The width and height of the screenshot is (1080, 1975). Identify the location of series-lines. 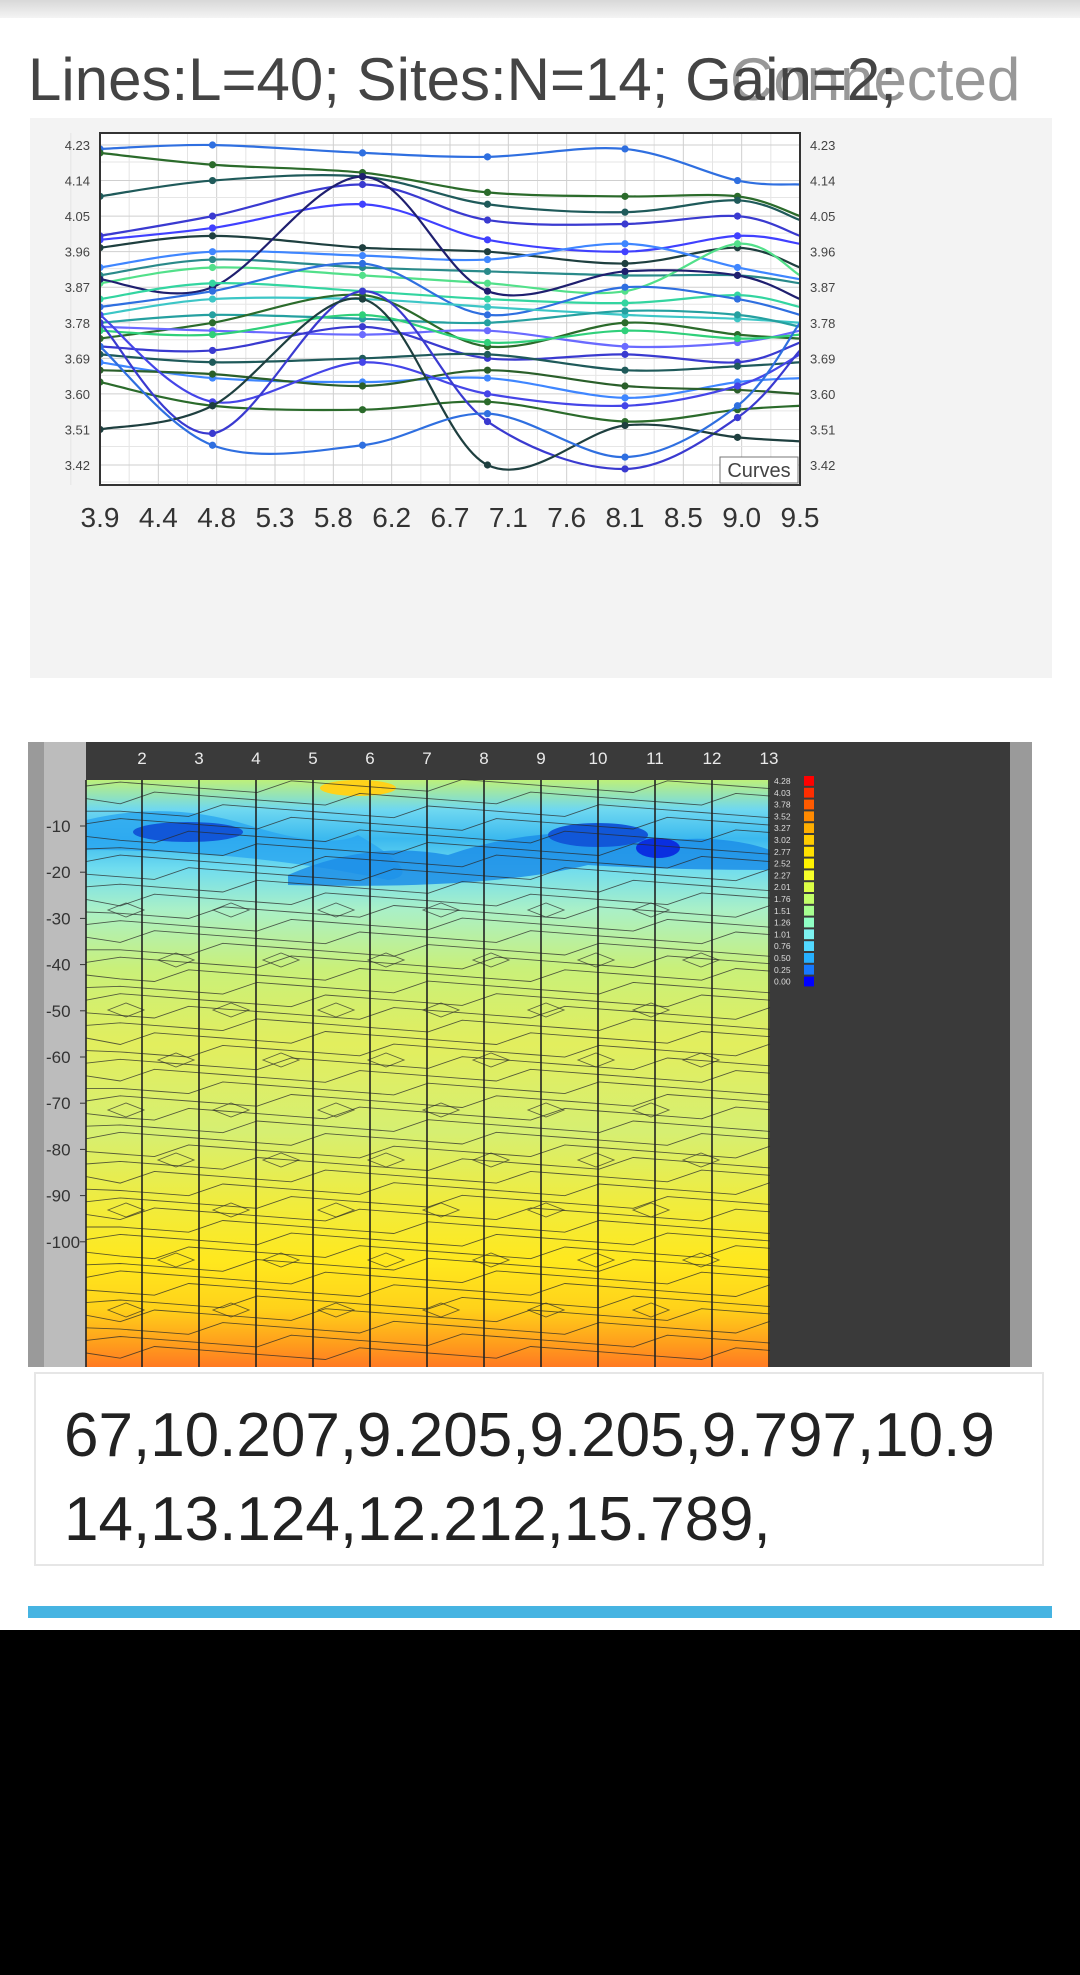
(450, 307).